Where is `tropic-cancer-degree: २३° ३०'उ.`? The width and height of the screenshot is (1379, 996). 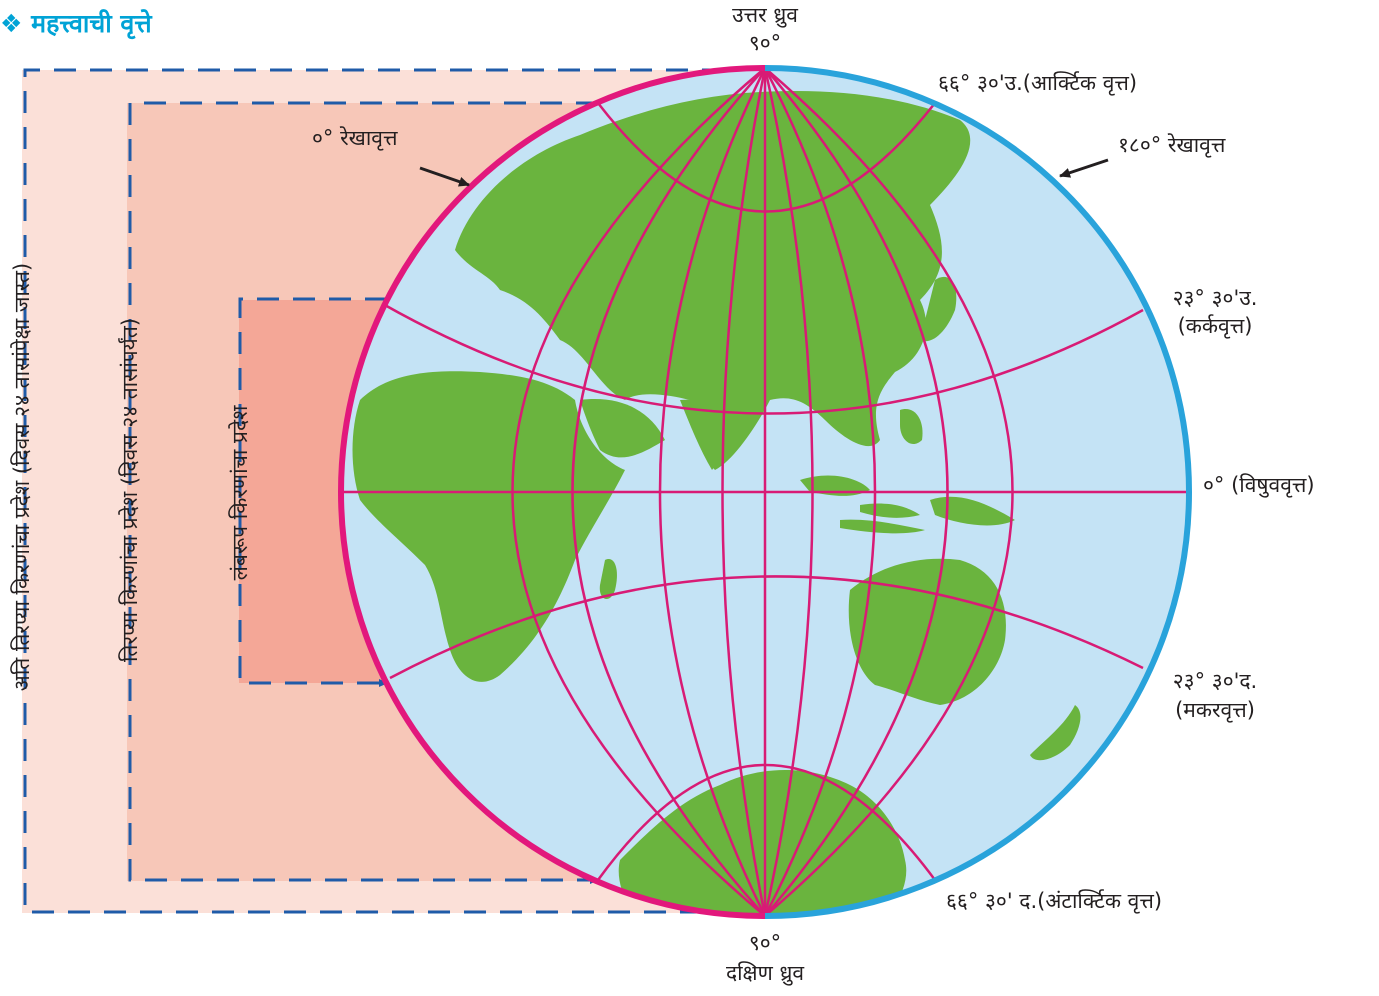
tropic-cancer-degree: २३° ३०'उ. is located at coordinates (1215, 298).